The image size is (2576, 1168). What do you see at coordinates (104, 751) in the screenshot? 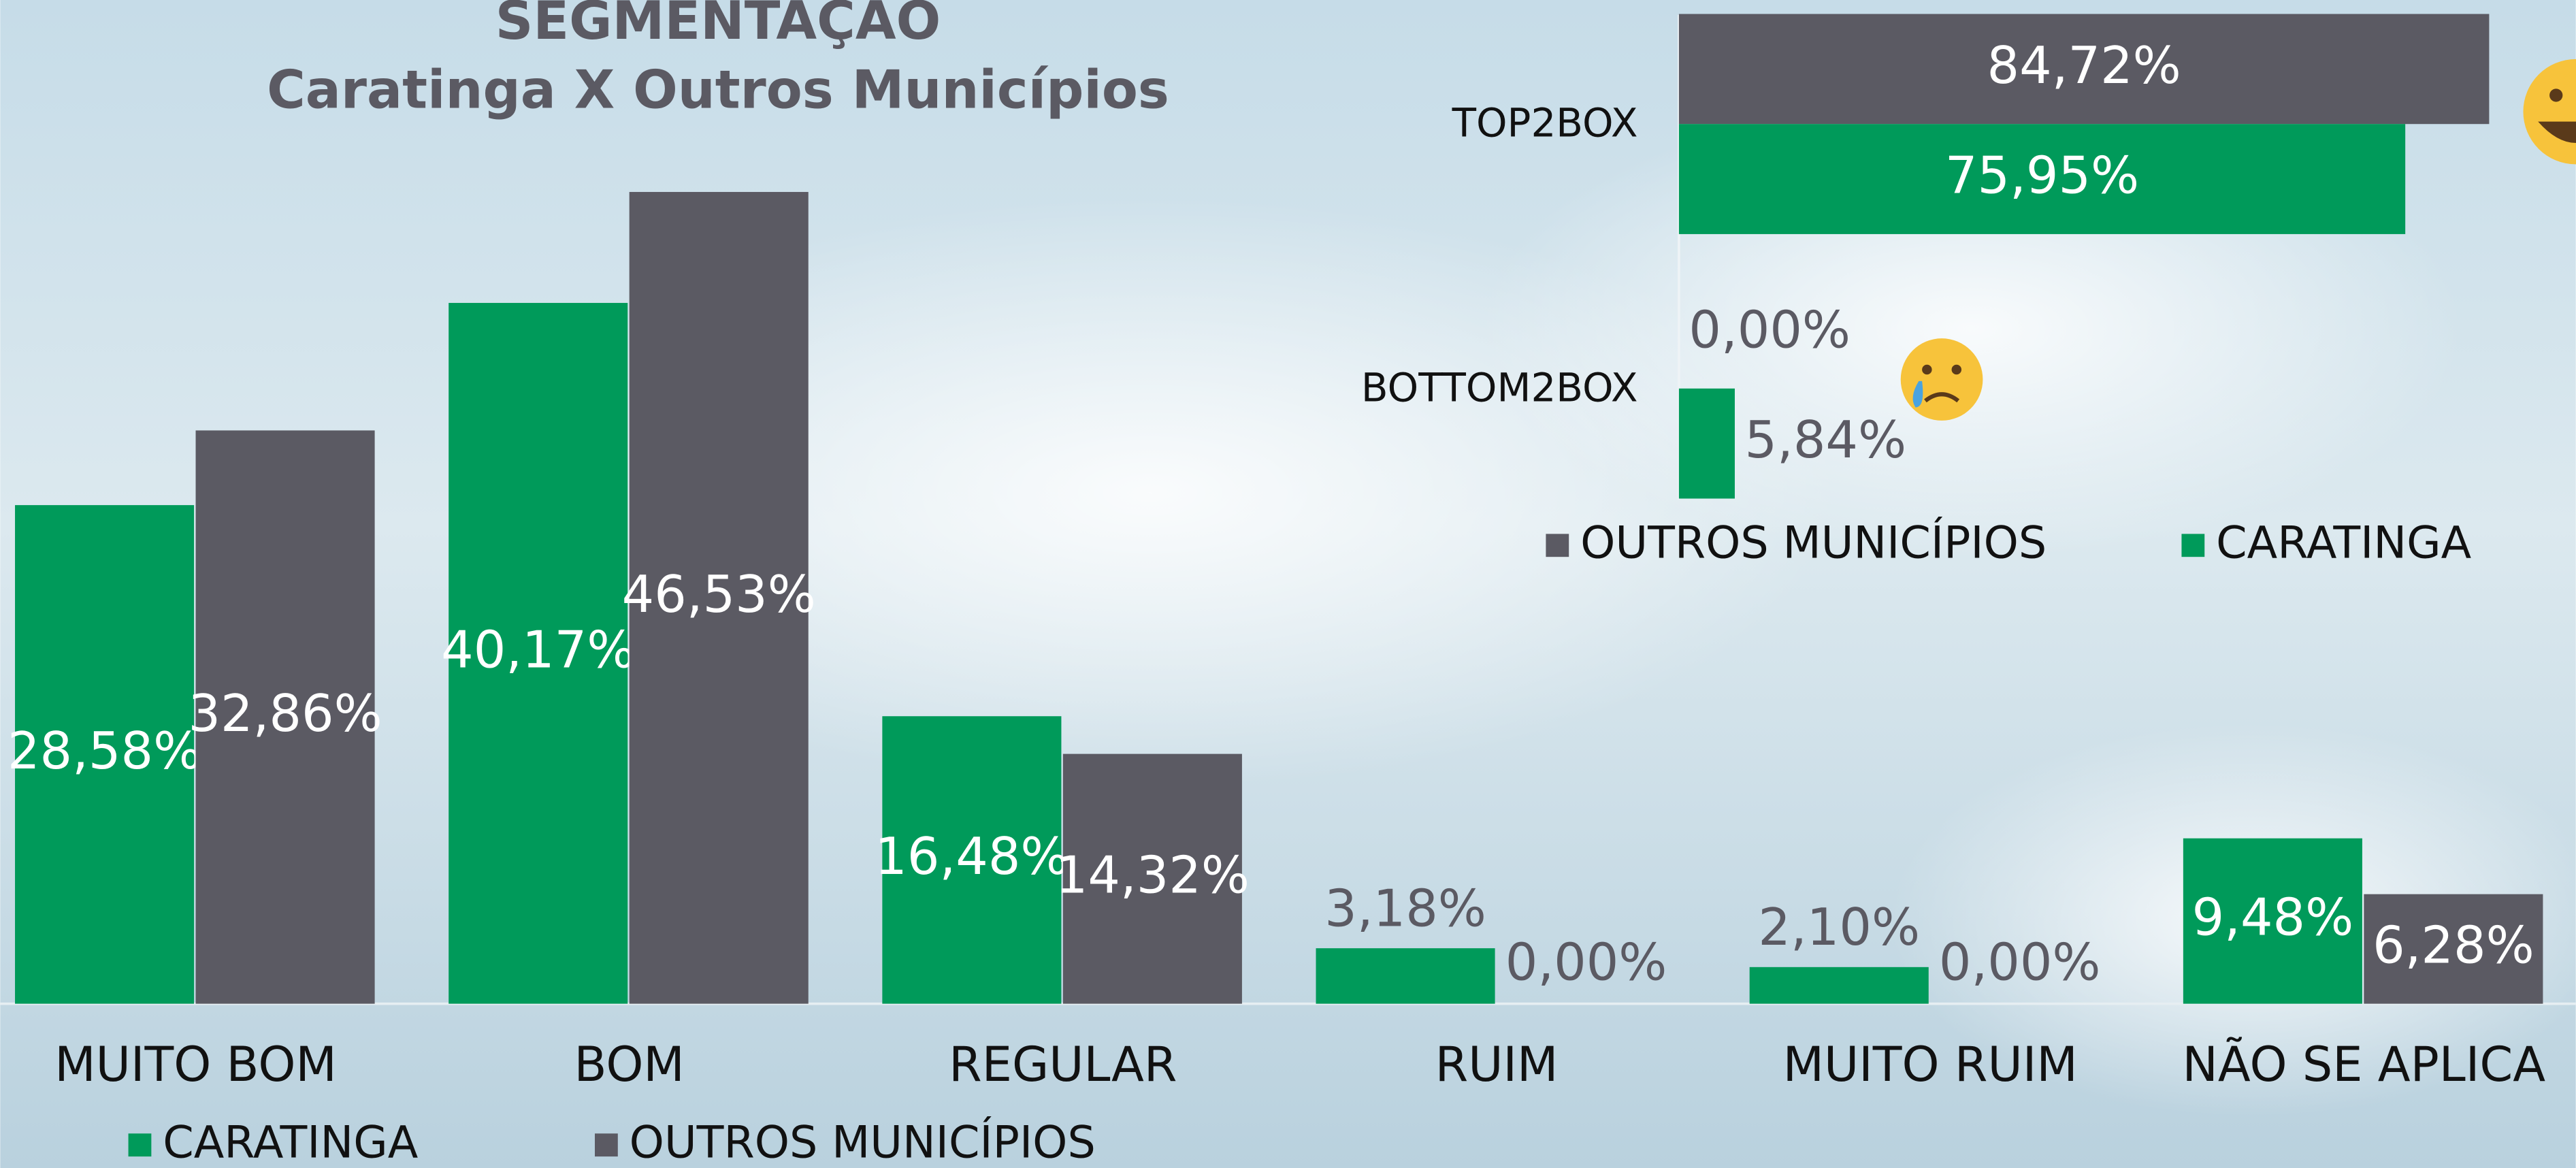
I see `value-label: 28,58%` at bounding box center [104, 751].